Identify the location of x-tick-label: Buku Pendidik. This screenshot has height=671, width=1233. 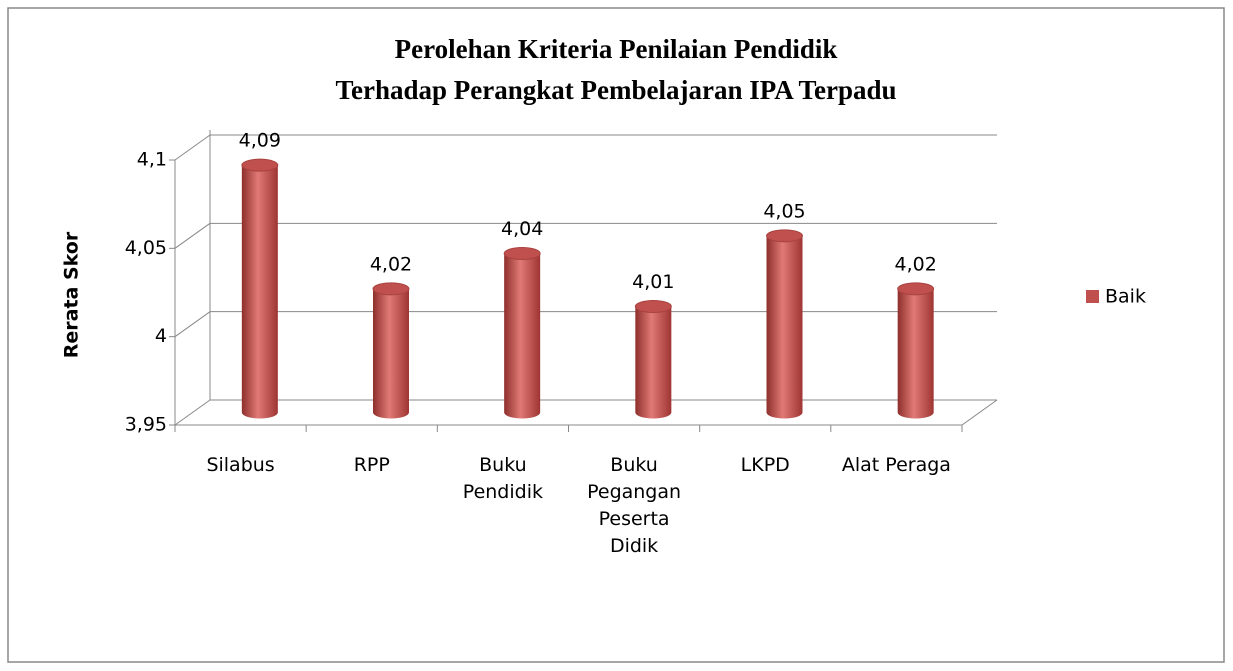
(502, 478).